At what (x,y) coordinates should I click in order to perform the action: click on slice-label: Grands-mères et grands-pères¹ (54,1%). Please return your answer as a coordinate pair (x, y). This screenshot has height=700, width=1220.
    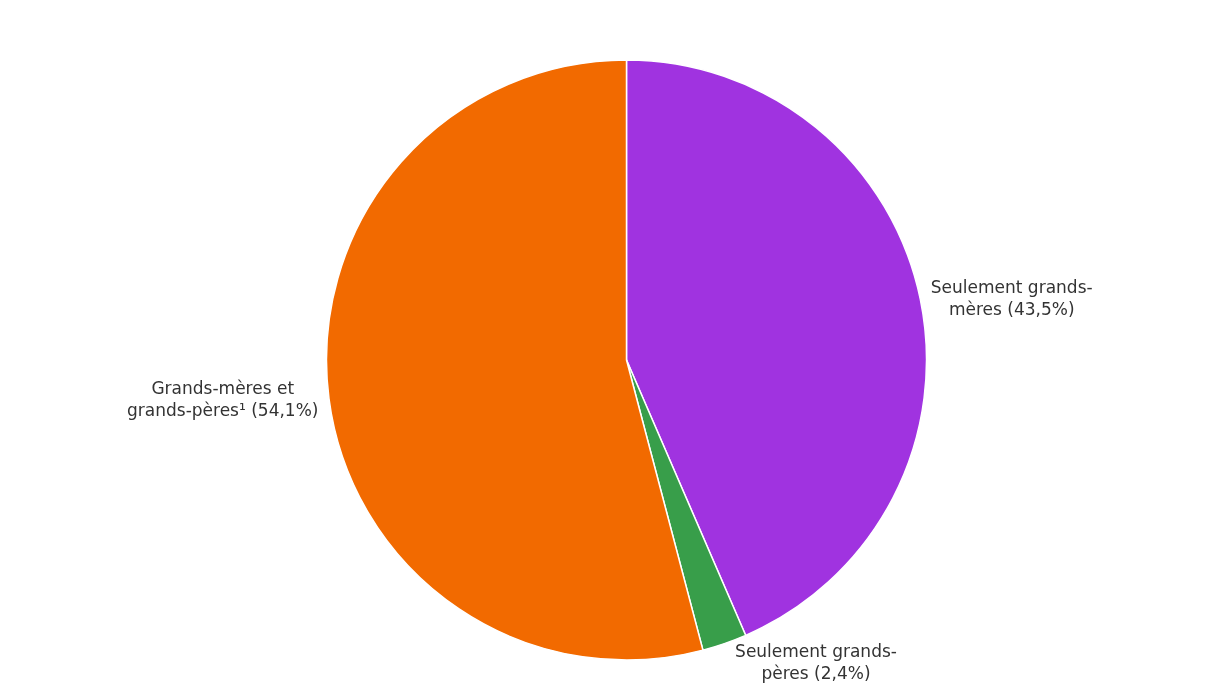
    Looking at the image, I should click on (223, 398).